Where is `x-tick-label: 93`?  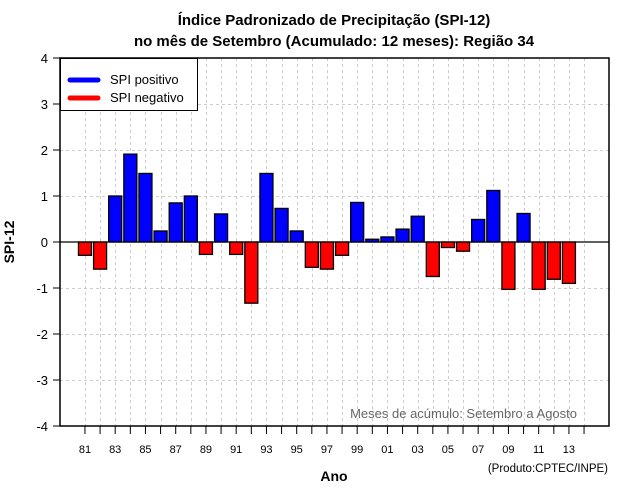
x-tick-label: 93 is located at coordinates (266, 450).